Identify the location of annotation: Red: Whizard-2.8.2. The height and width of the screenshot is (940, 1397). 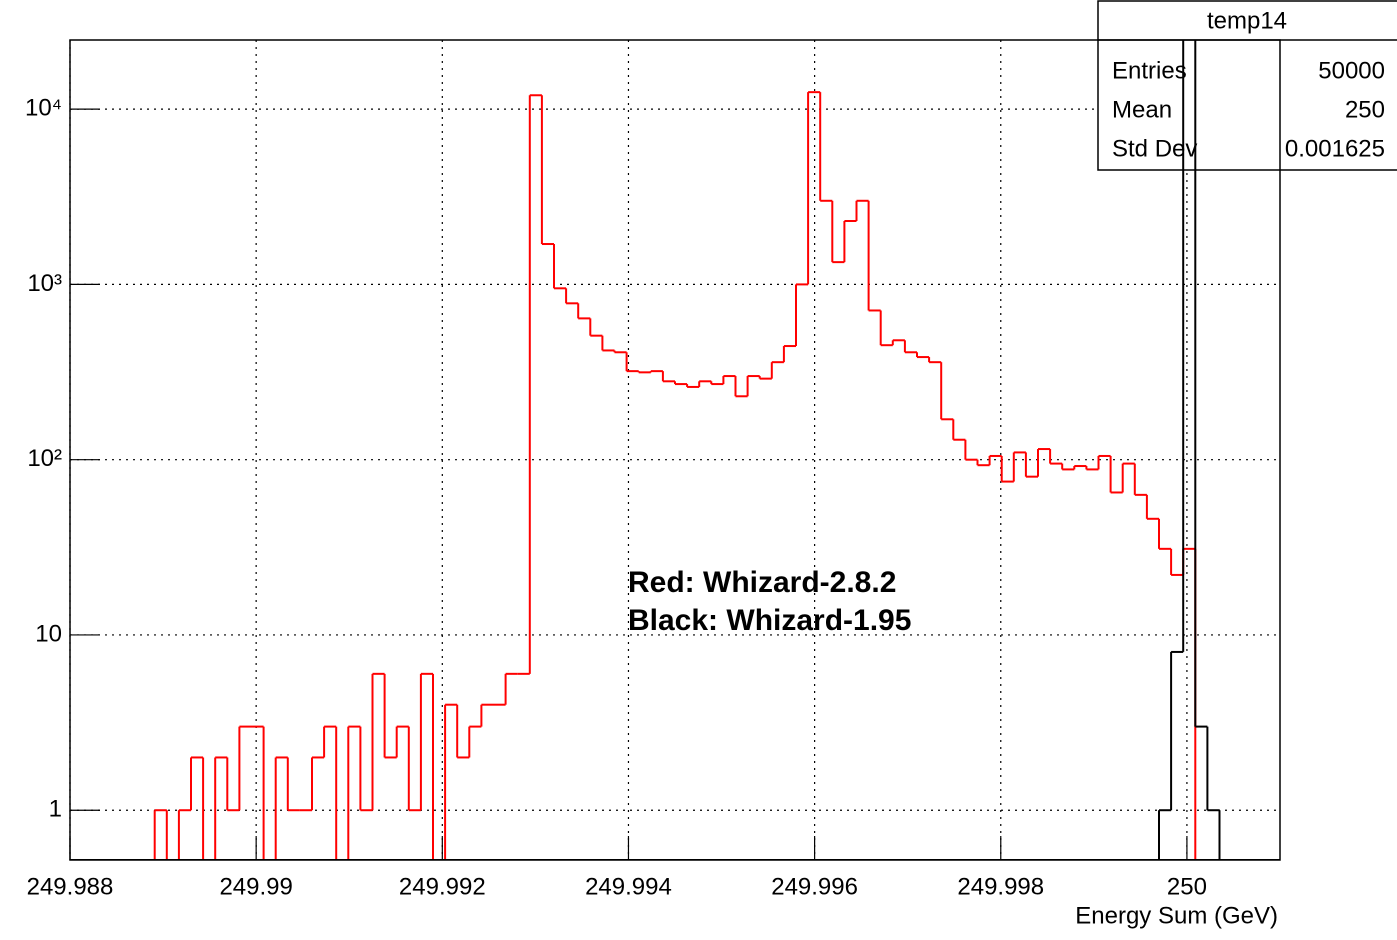
(762, 582).